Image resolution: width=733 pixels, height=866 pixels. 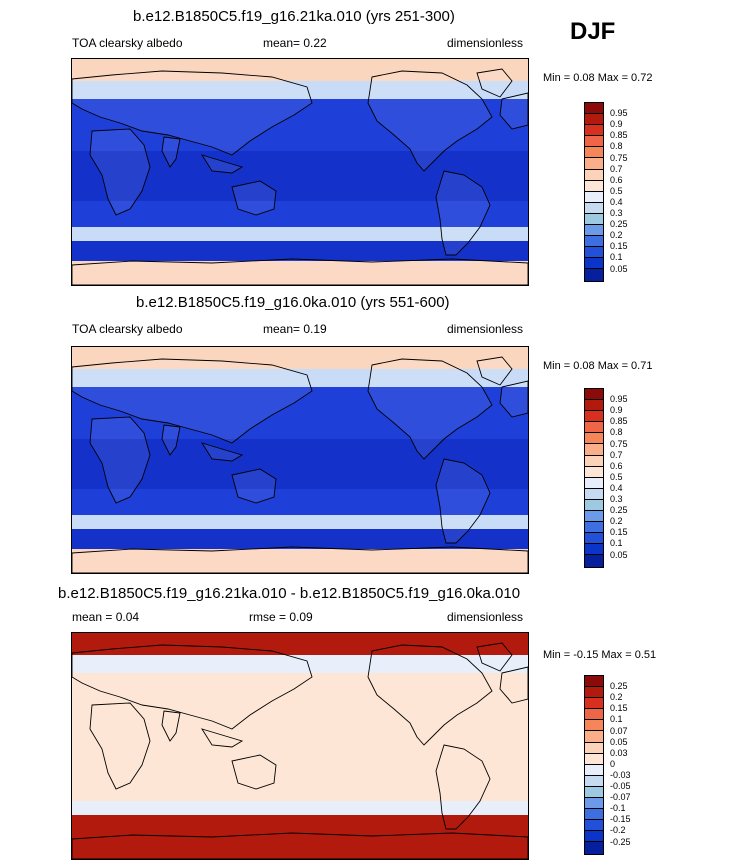 I want to click on panel1-colorbar, so click(x=594, y=192).